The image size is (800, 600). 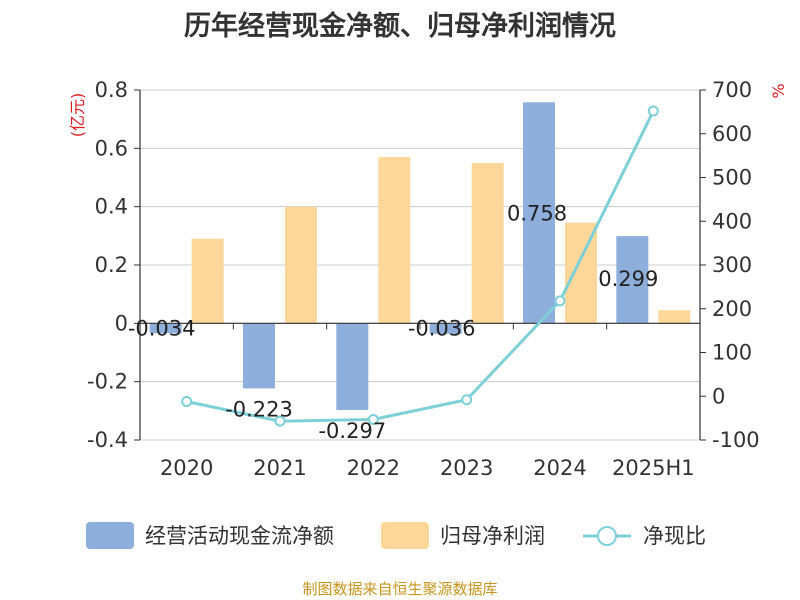 I want to click on bar-cashflow-2024, so click(x=539, y=213).